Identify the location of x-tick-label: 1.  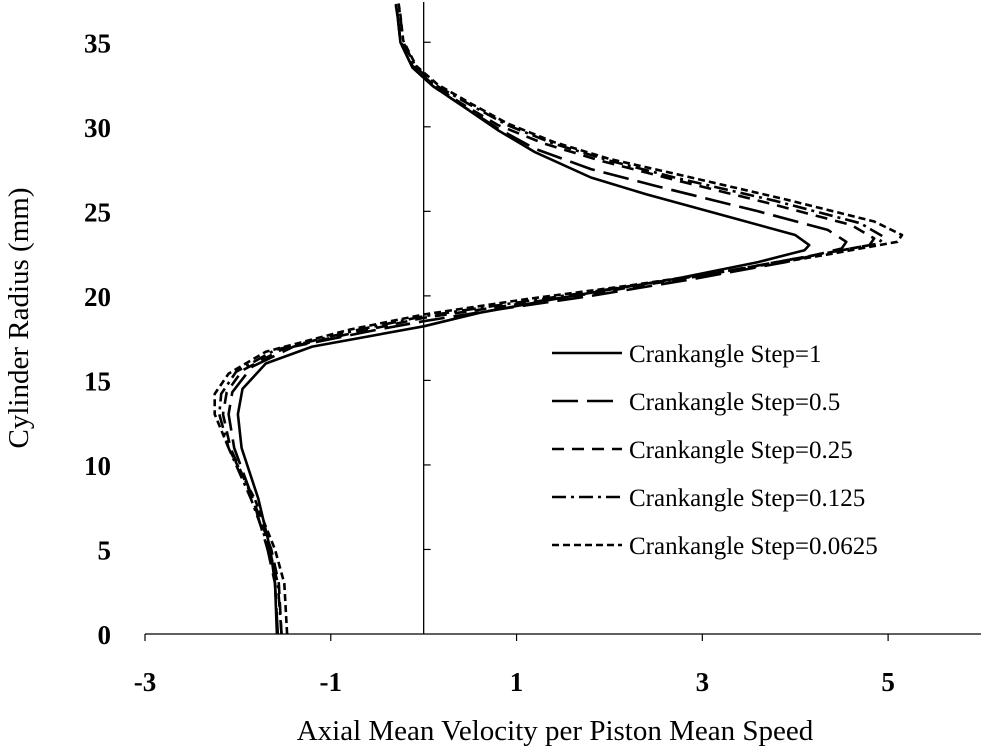
(517, 682).